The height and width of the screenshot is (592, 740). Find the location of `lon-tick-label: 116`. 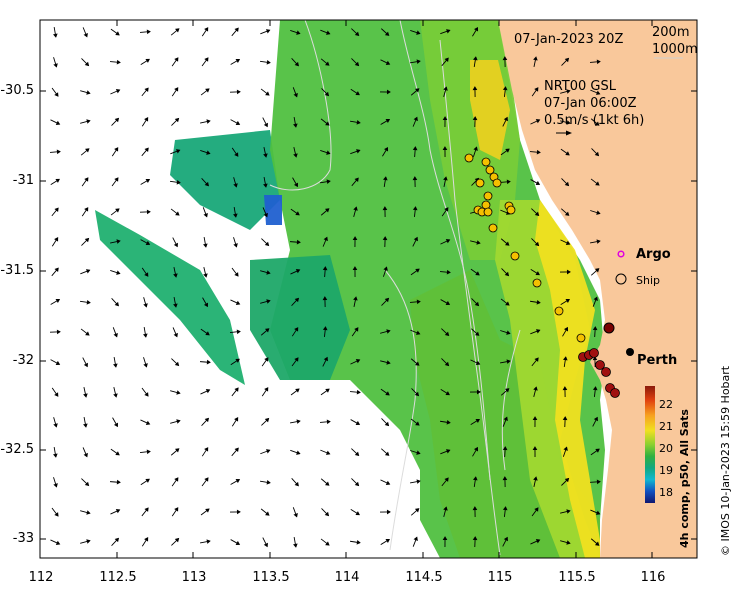

lon-tick-label: 116 is located at coordinates (653, 577).